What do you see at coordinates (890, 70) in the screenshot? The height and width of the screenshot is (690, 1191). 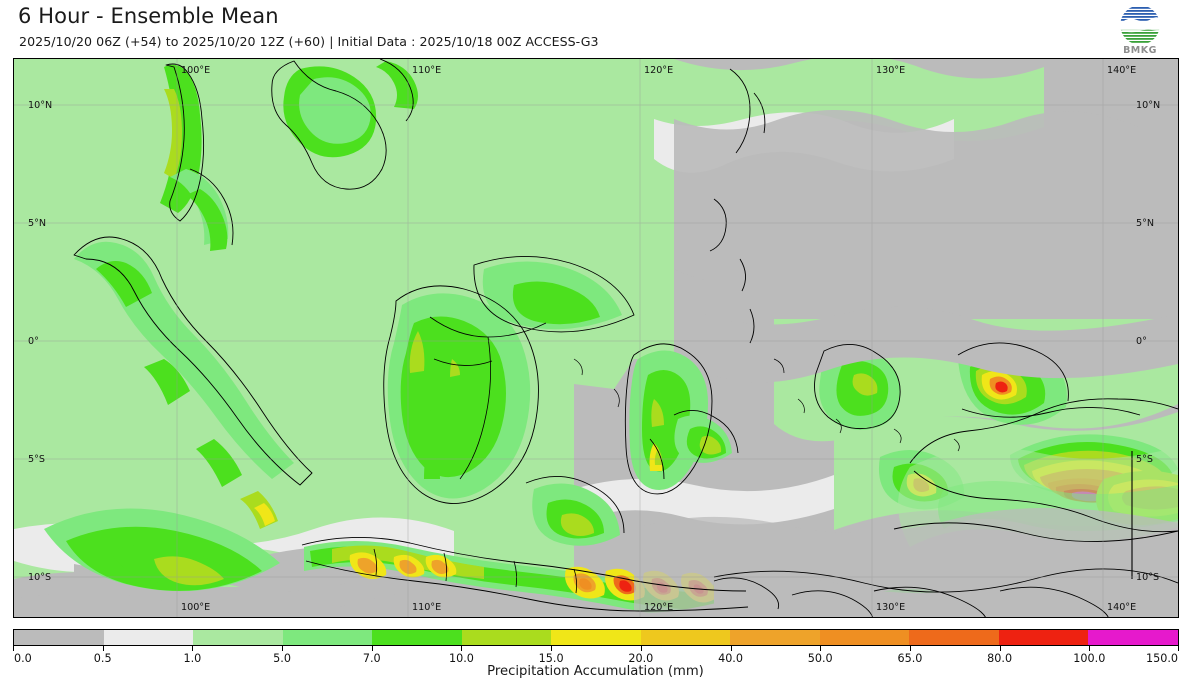 I see `lon-label-top-130e: 130°E` at bounding box center [890, 70].